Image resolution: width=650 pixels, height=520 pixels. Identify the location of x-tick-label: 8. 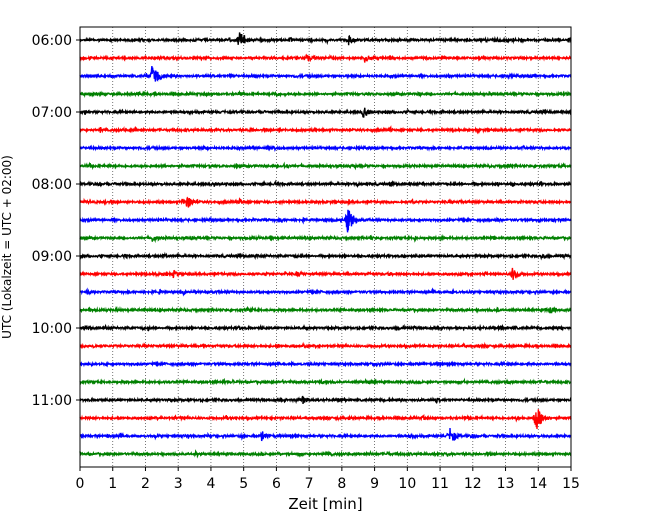
(341, 484).